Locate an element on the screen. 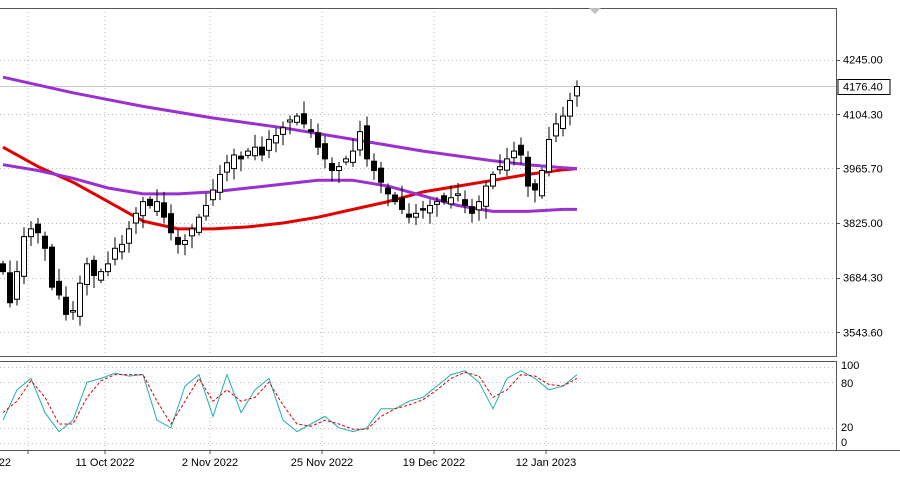  oscillator-tick-label: 0 is located at coordinates (844, 443).